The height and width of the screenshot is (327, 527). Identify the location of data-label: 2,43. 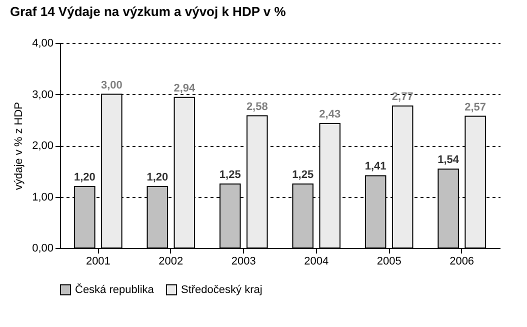
(330, 114).